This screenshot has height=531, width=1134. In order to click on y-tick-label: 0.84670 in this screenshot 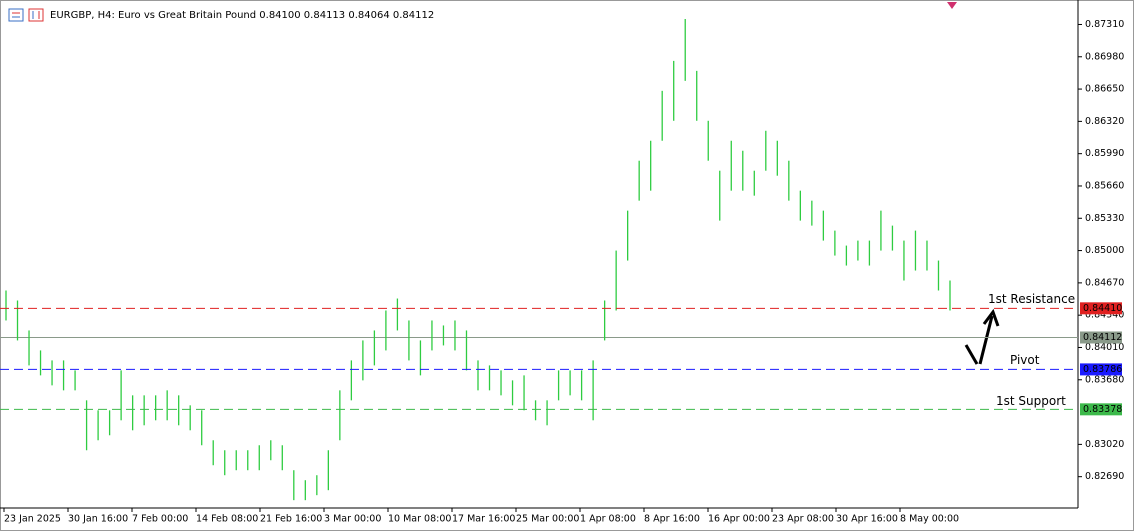, I will do `click(1104, 282)`.